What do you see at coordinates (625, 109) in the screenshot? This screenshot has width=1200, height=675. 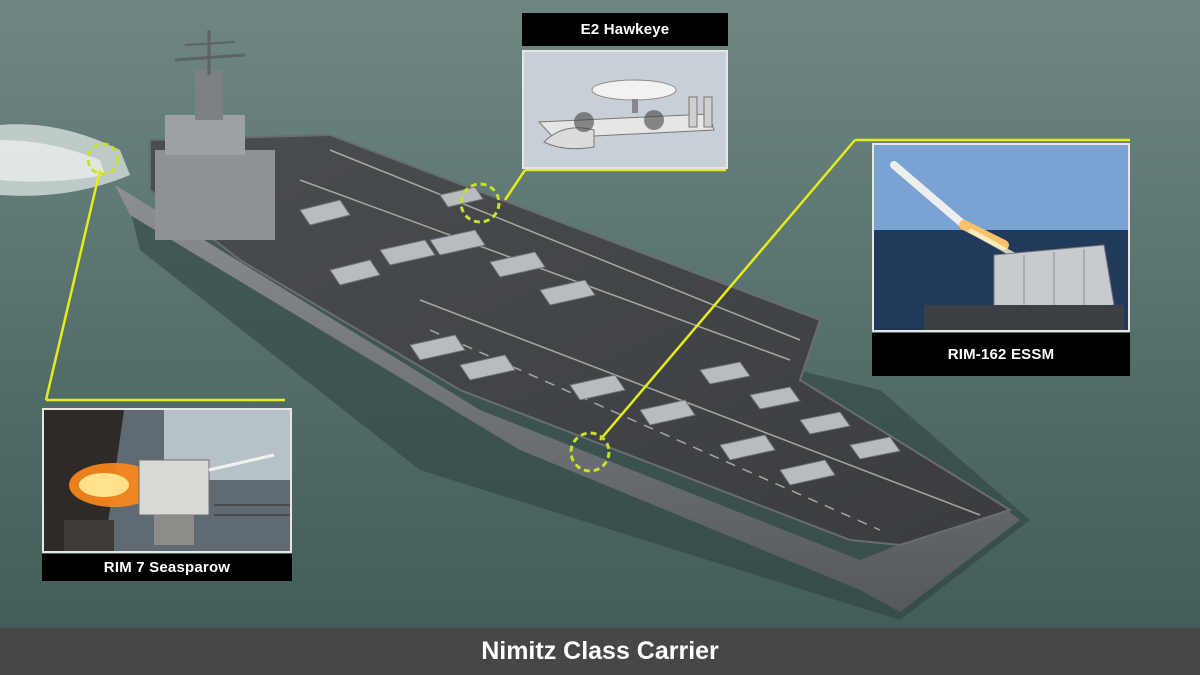 I see `e2-hawkeye-thumbnail` at bounding box center [625, 109].